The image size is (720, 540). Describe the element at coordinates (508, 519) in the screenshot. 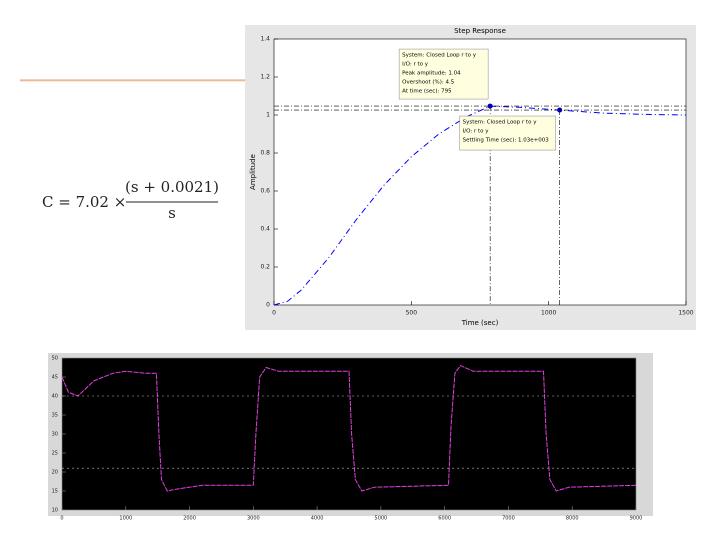

I see `x-tick-label: 7000` at that location.